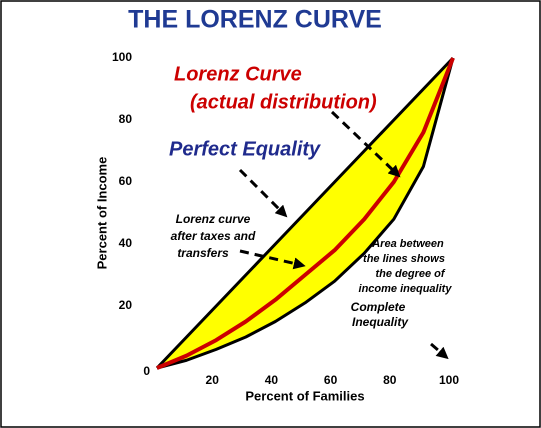 This screenshot has width=541, height=428. What do you see at coordinates (126, 181) in the screenshot?
I see `y-tick-label: 60` at bounding box center [126, 181].